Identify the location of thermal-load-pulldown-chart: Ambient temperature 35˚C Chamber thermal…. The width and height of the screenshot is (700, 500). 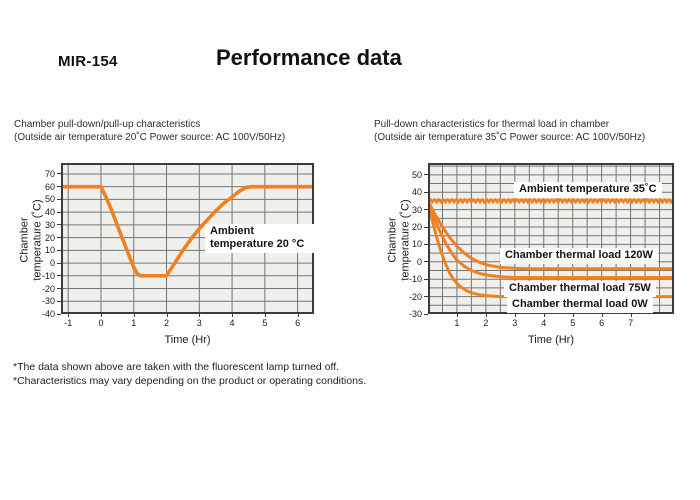
(541, 245).